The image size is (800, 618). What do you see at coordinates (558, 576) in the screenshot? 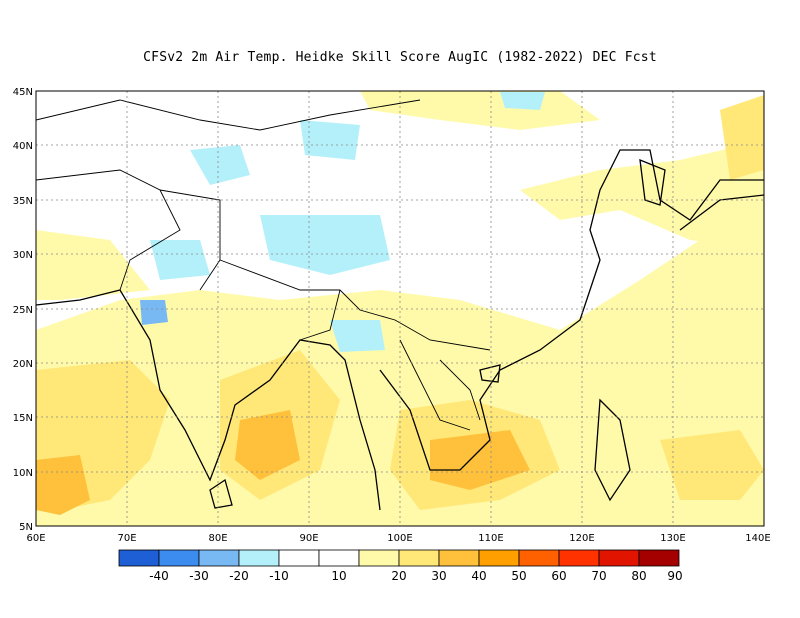
I see `colorbar-label: 60` at bounding box center [558, 576].